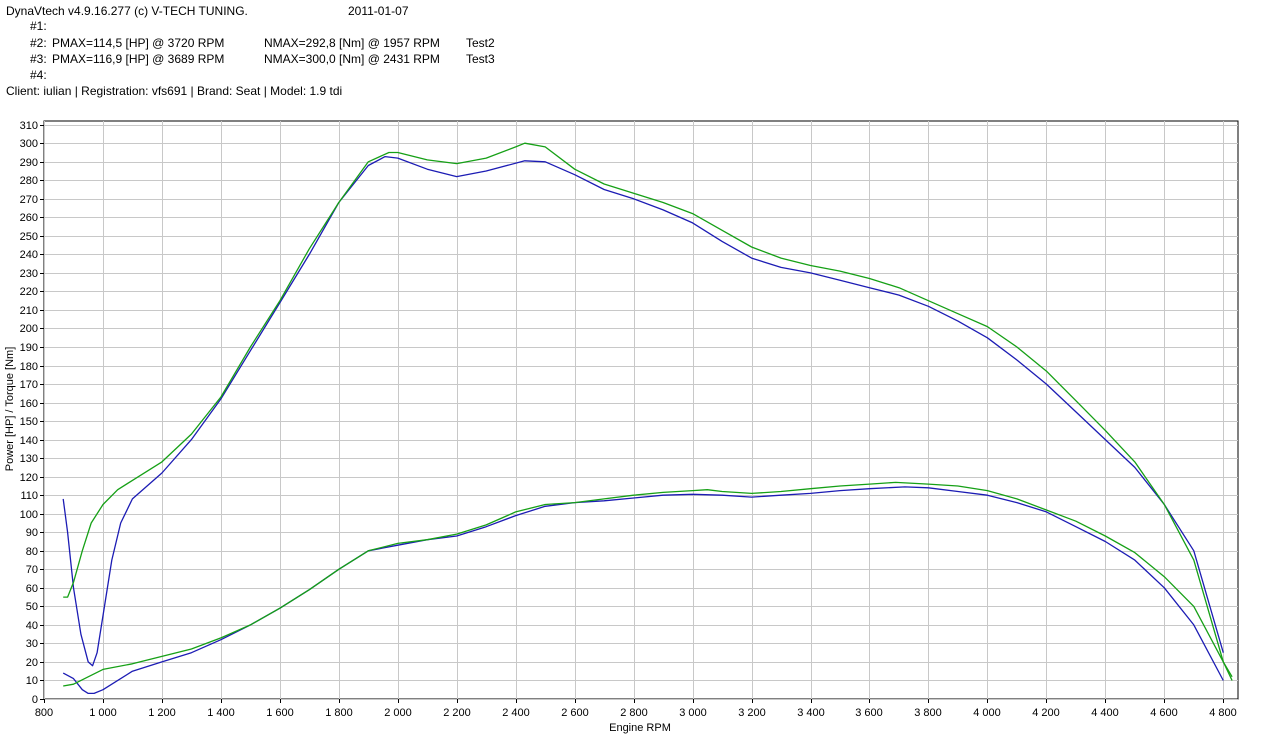  What do you see at coordinates (378, 11) in the screenshot?
I see `test-date: 2011-01-07` at bounding box center [378, 11].